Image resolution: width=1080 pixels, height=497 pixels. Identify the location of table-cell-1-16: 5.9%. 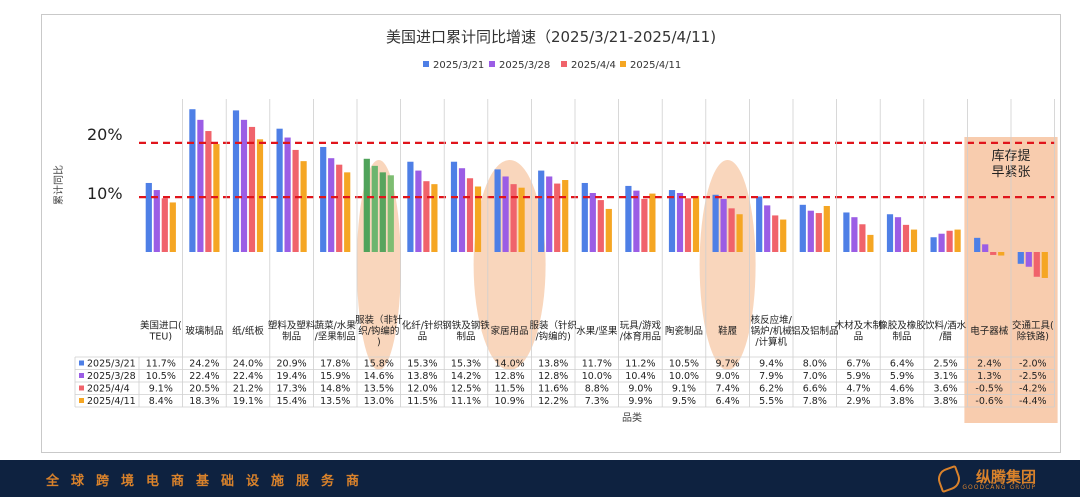
(858, 376).